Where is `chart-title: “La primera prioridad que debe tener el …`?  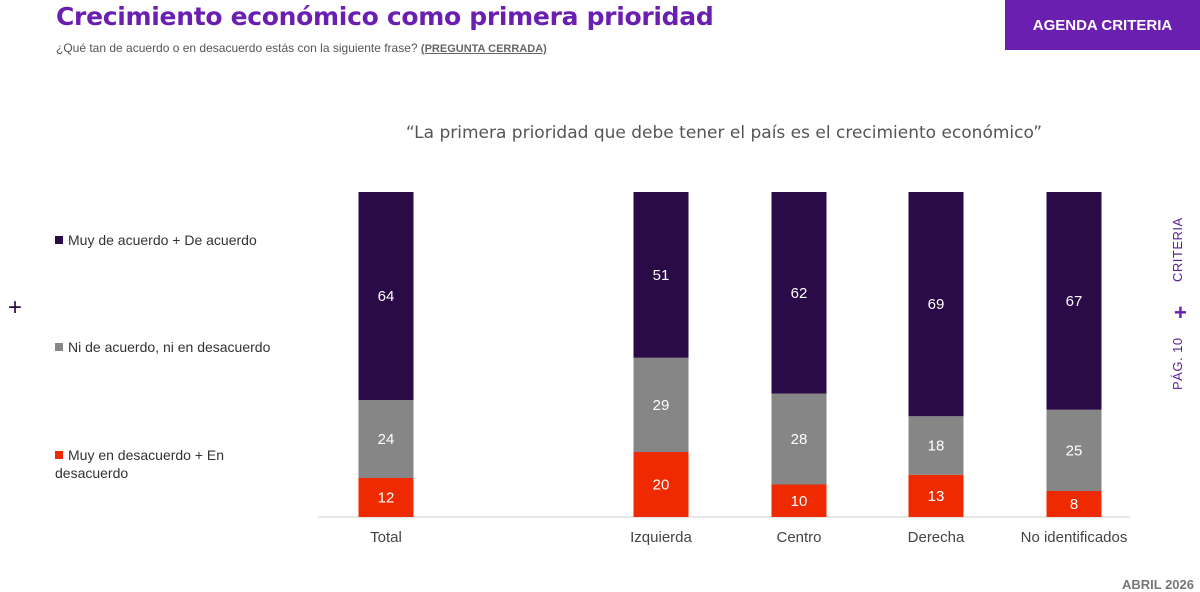
chart-title: “La primera prioridad que debe tener el … is located at coordinates (724, 133).